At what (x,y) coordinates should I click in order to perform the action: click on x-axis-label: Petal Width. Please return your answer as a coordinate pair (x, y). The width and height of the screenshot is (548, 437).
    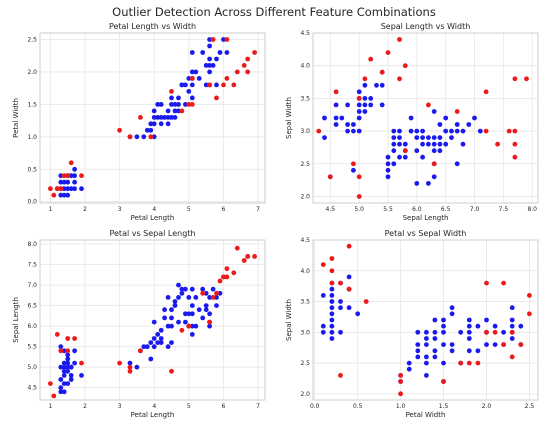
    Looking at the image, I should click on (426, 415).